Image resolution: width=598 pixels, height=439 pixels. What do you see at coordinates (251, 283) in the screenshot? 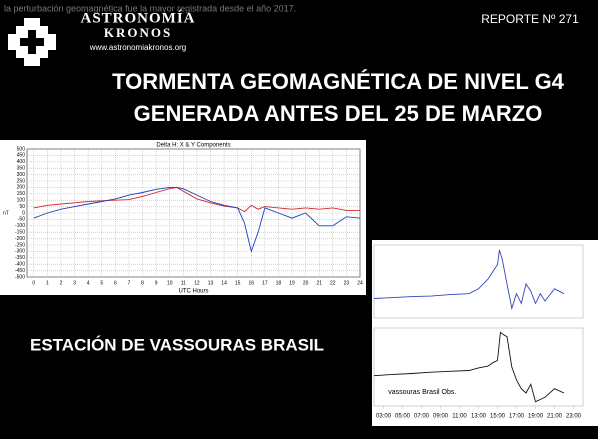
I see `x-tick-label: 16` at bounding box center [251, 283].